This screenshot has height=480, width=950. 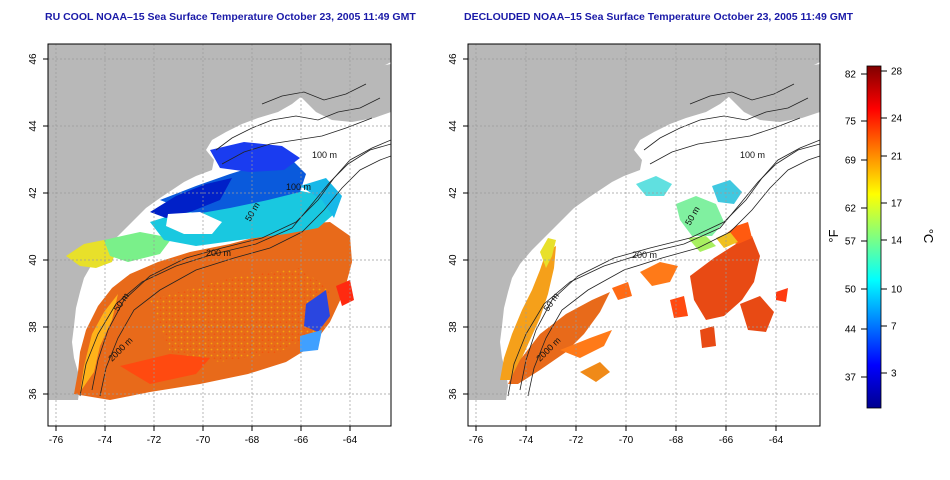 What do you see at coordinates (218, 253) in the screenshot?
I see `left-contour-label: 200 m` at bounding box center [218, 253].